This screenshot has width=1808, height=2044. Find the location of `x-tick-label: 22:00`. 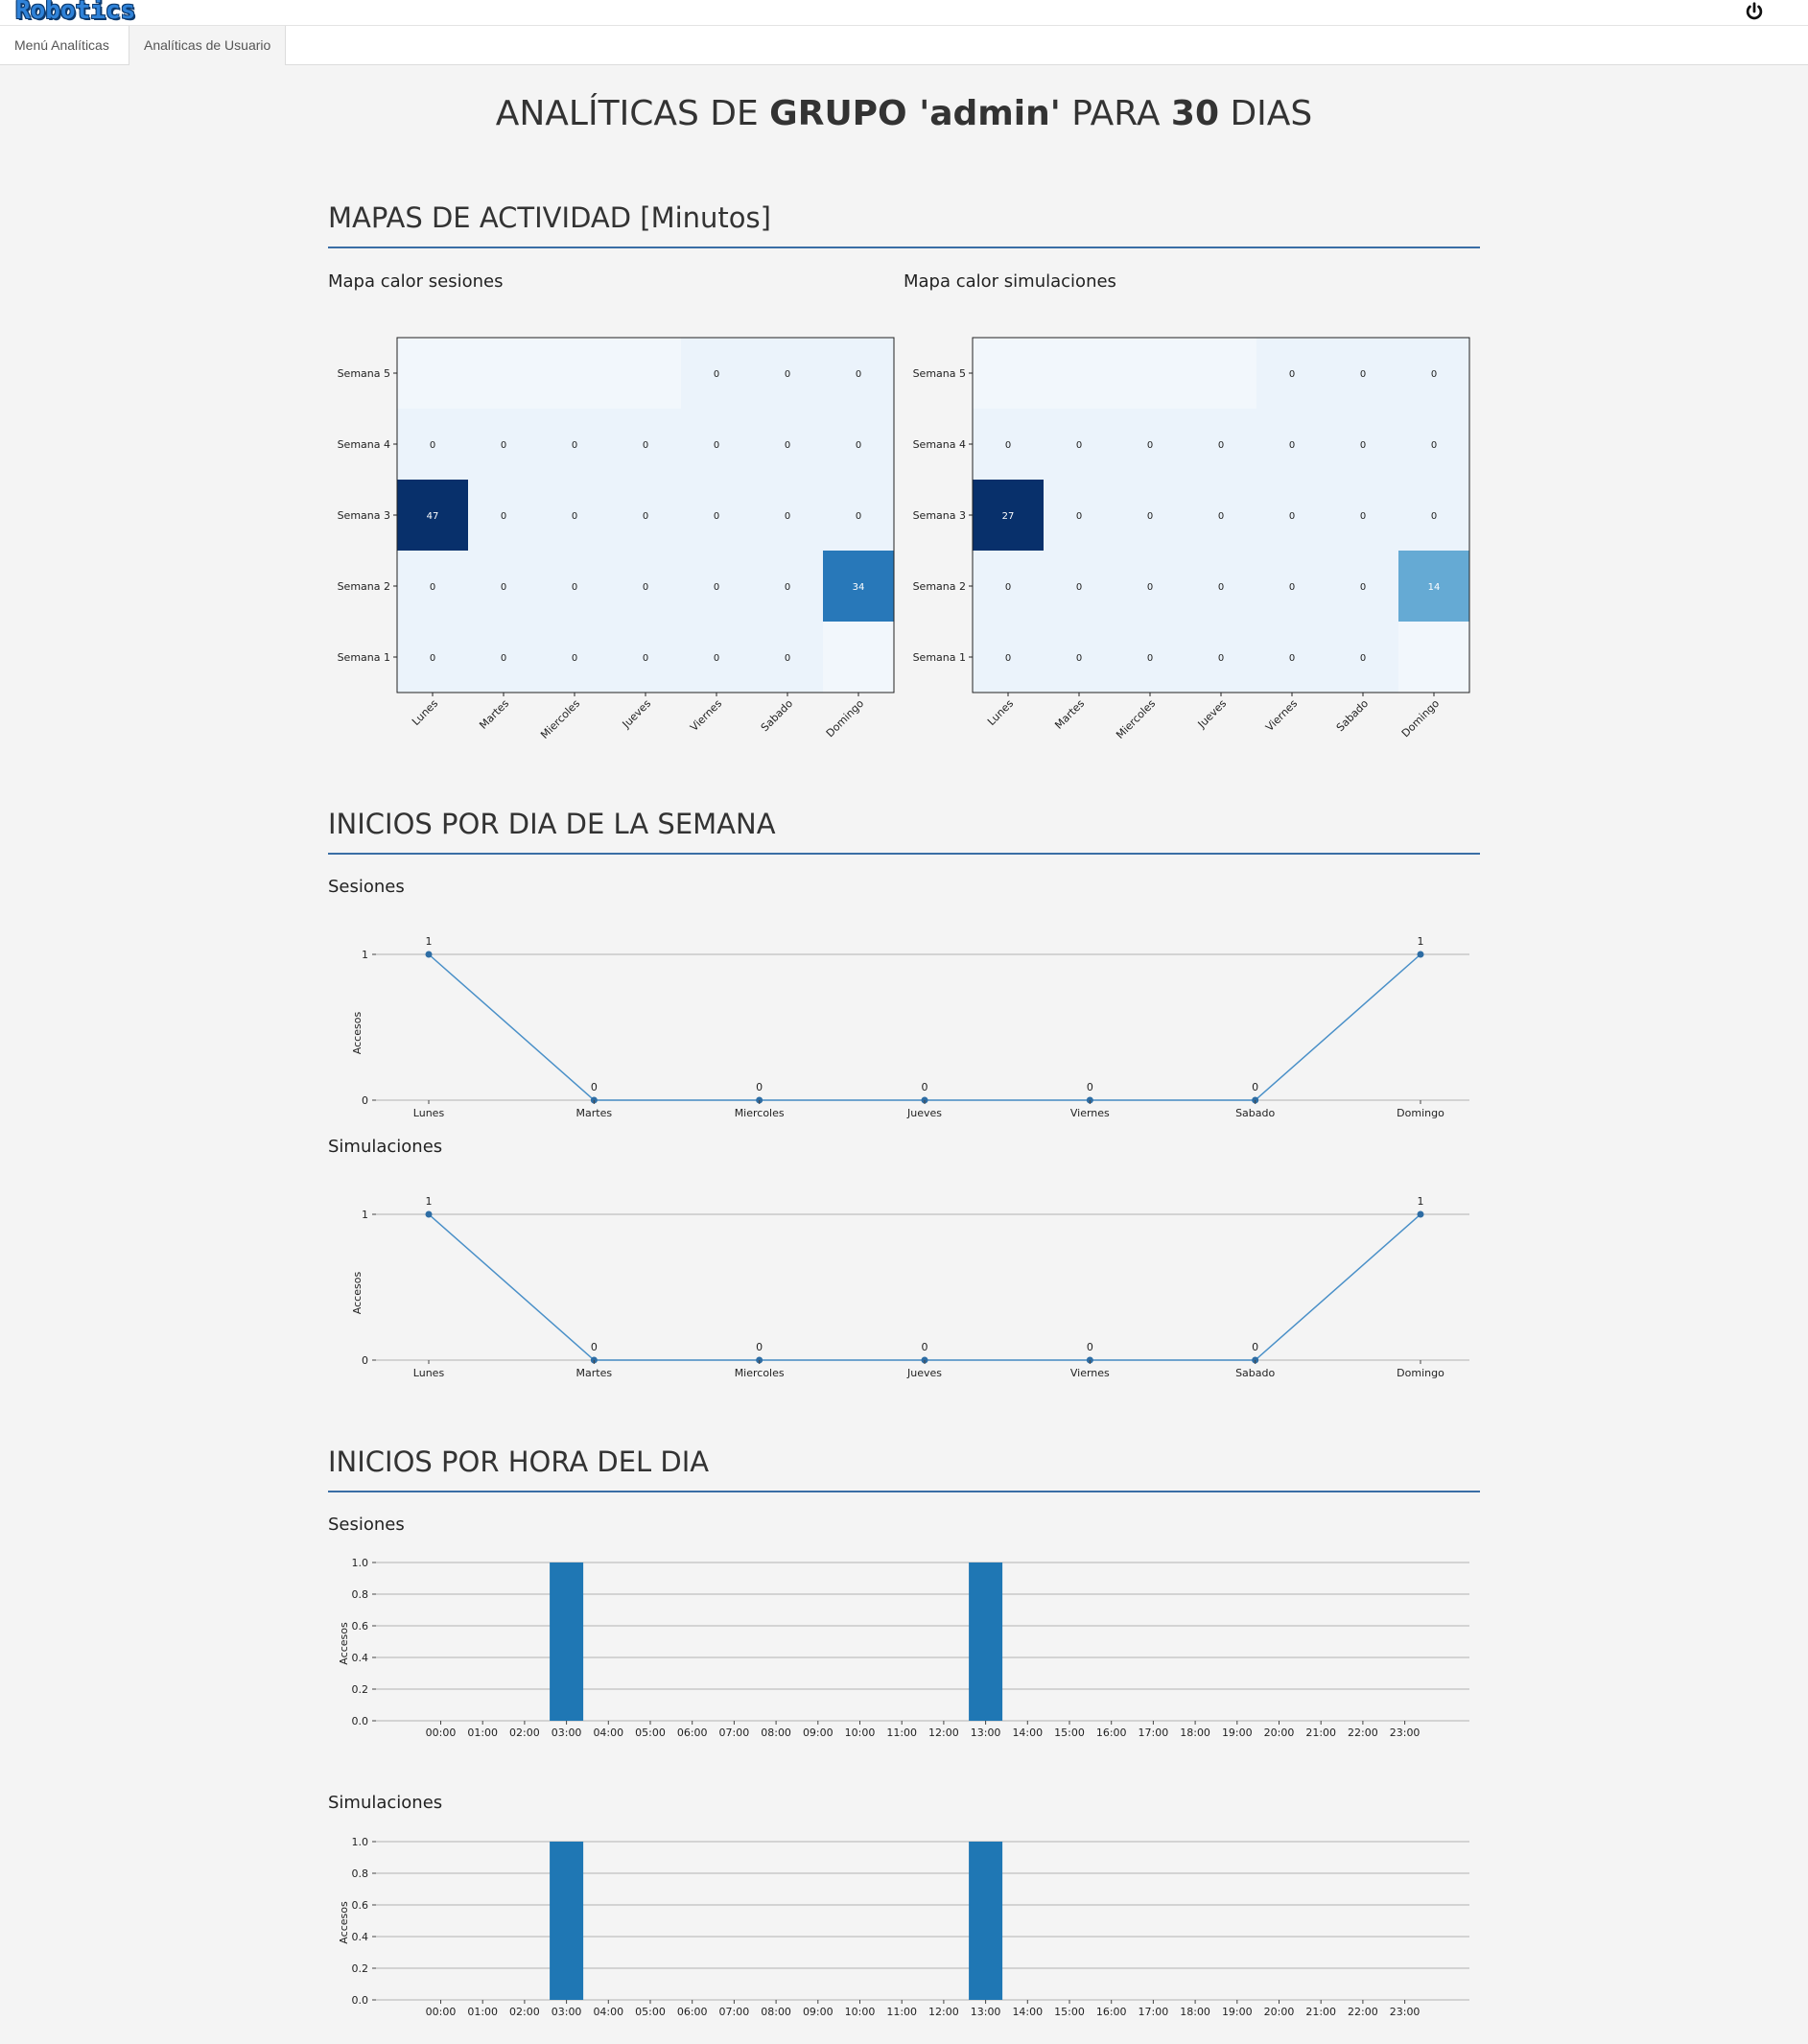

x-tick-label: 22:00 is located at coordinates (1363, 1733).